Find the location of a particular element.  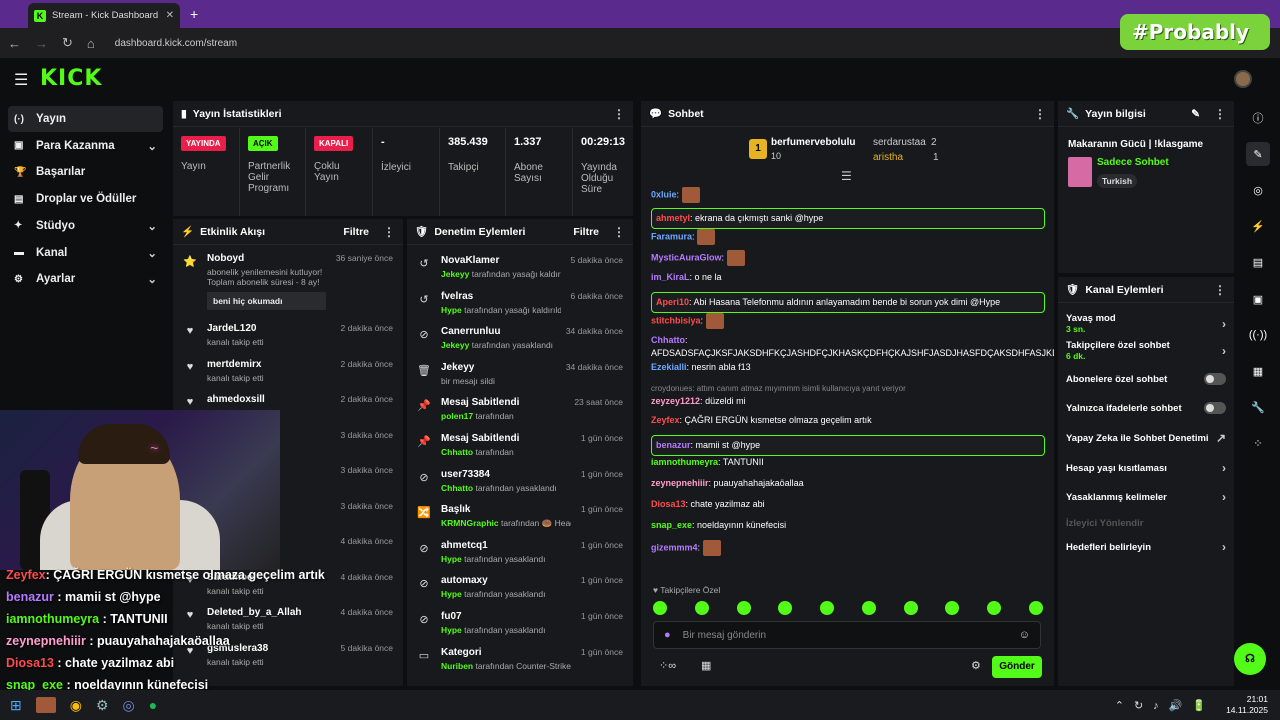

channel-action-item: Hedefleri belirleyin › is located at coordinates (1146, 547).